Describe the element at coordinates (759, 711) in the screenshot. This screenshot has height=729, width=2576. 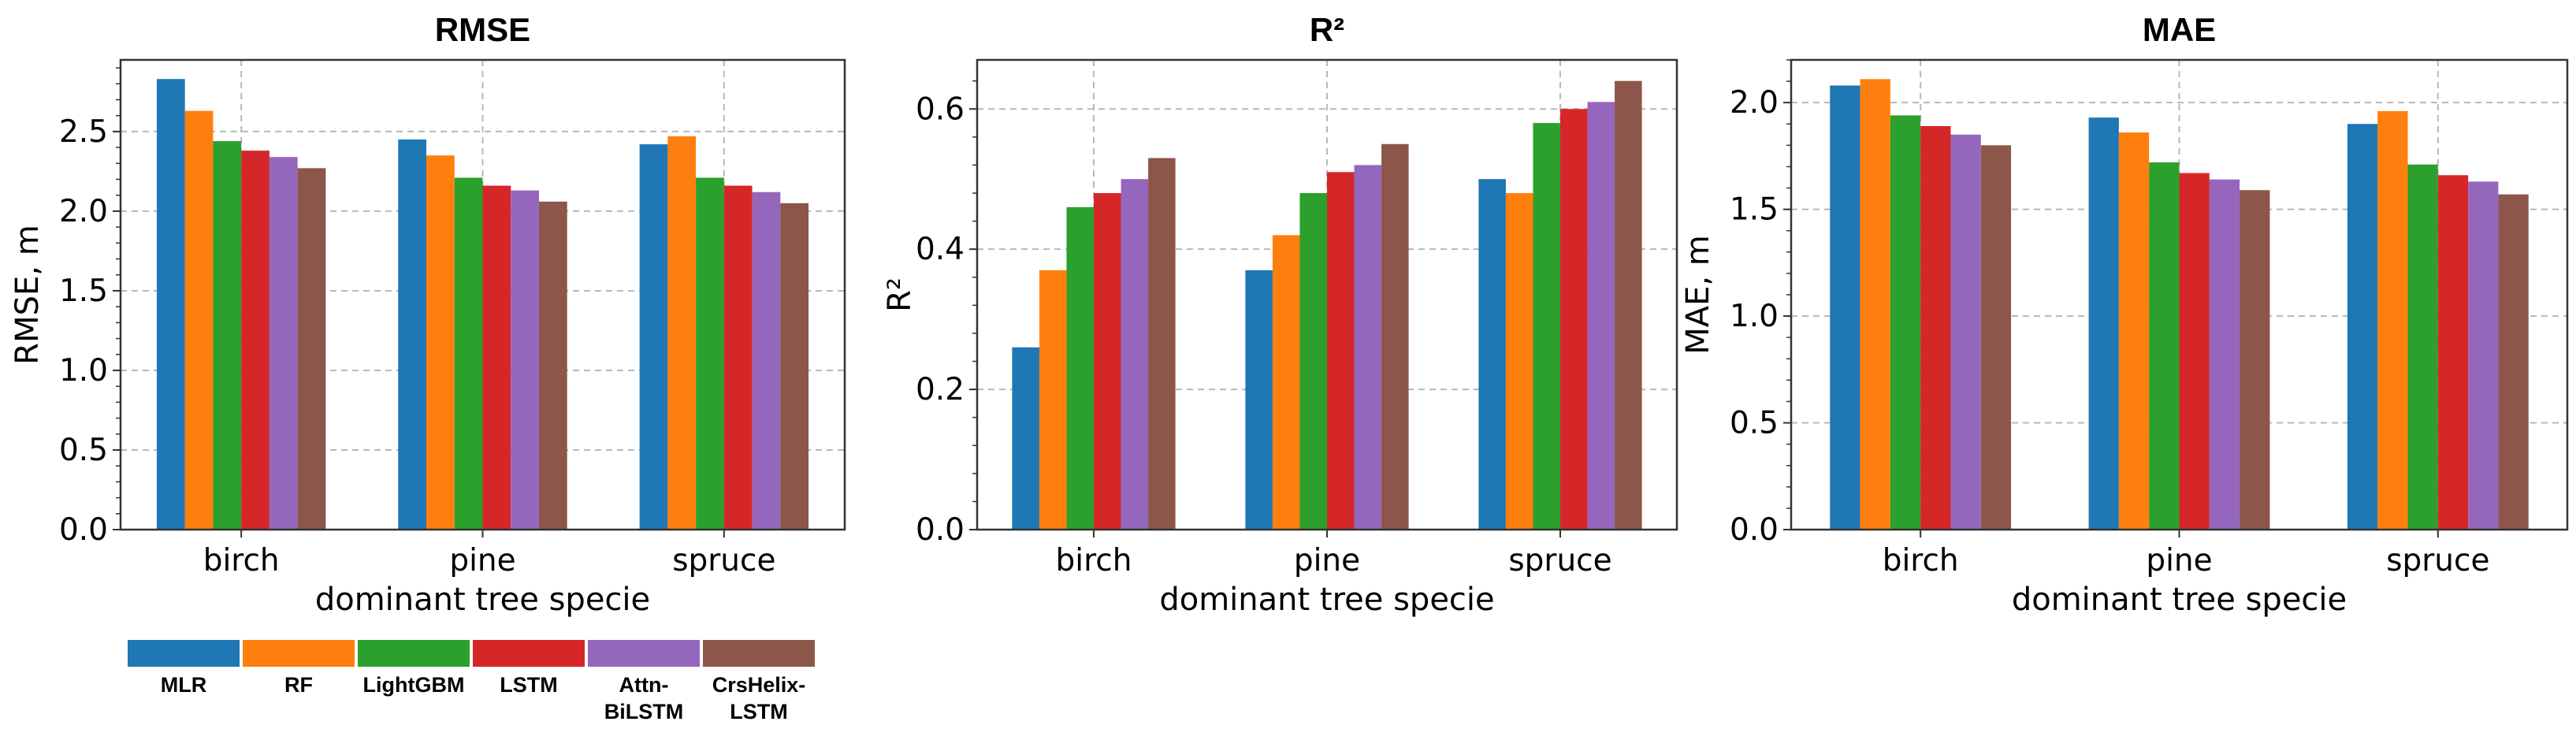
I see `legend-label: LSTM` at that location.